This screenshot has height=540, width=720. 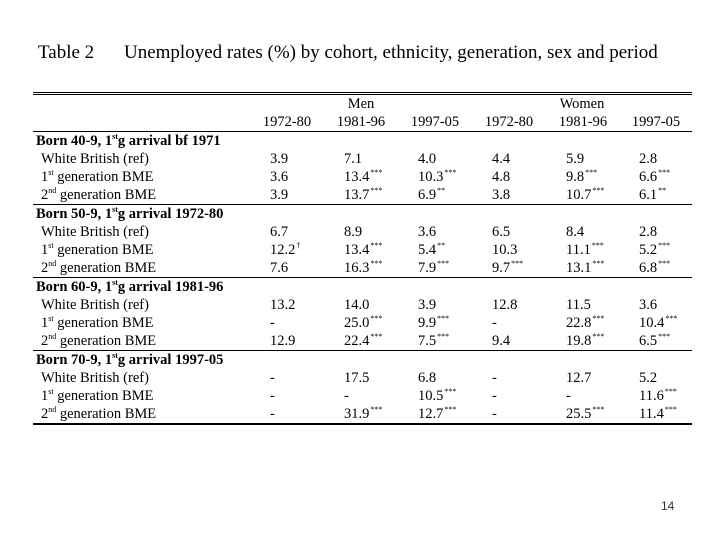 What do you see at coordinates (435, 415) in the screenshot?
I see `value-cell: 12.7***` at bounding box center [435, 415].